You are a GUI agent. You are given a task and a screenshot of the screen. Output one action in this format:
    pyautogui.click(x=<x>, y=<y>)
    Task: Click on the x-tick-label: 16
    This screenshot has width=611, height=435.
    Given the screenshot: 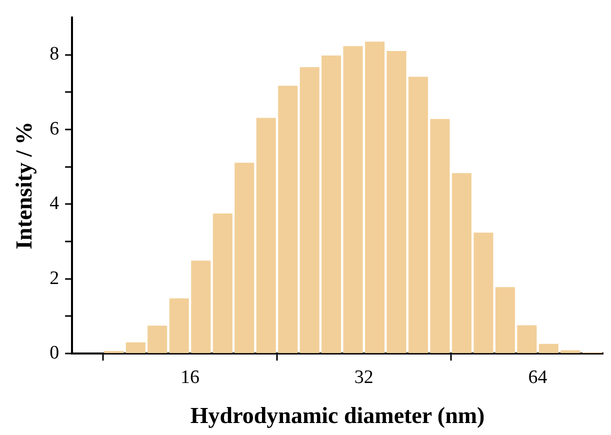 What is the action you would take?
    pyautogui.click(x=190, y=377)
    